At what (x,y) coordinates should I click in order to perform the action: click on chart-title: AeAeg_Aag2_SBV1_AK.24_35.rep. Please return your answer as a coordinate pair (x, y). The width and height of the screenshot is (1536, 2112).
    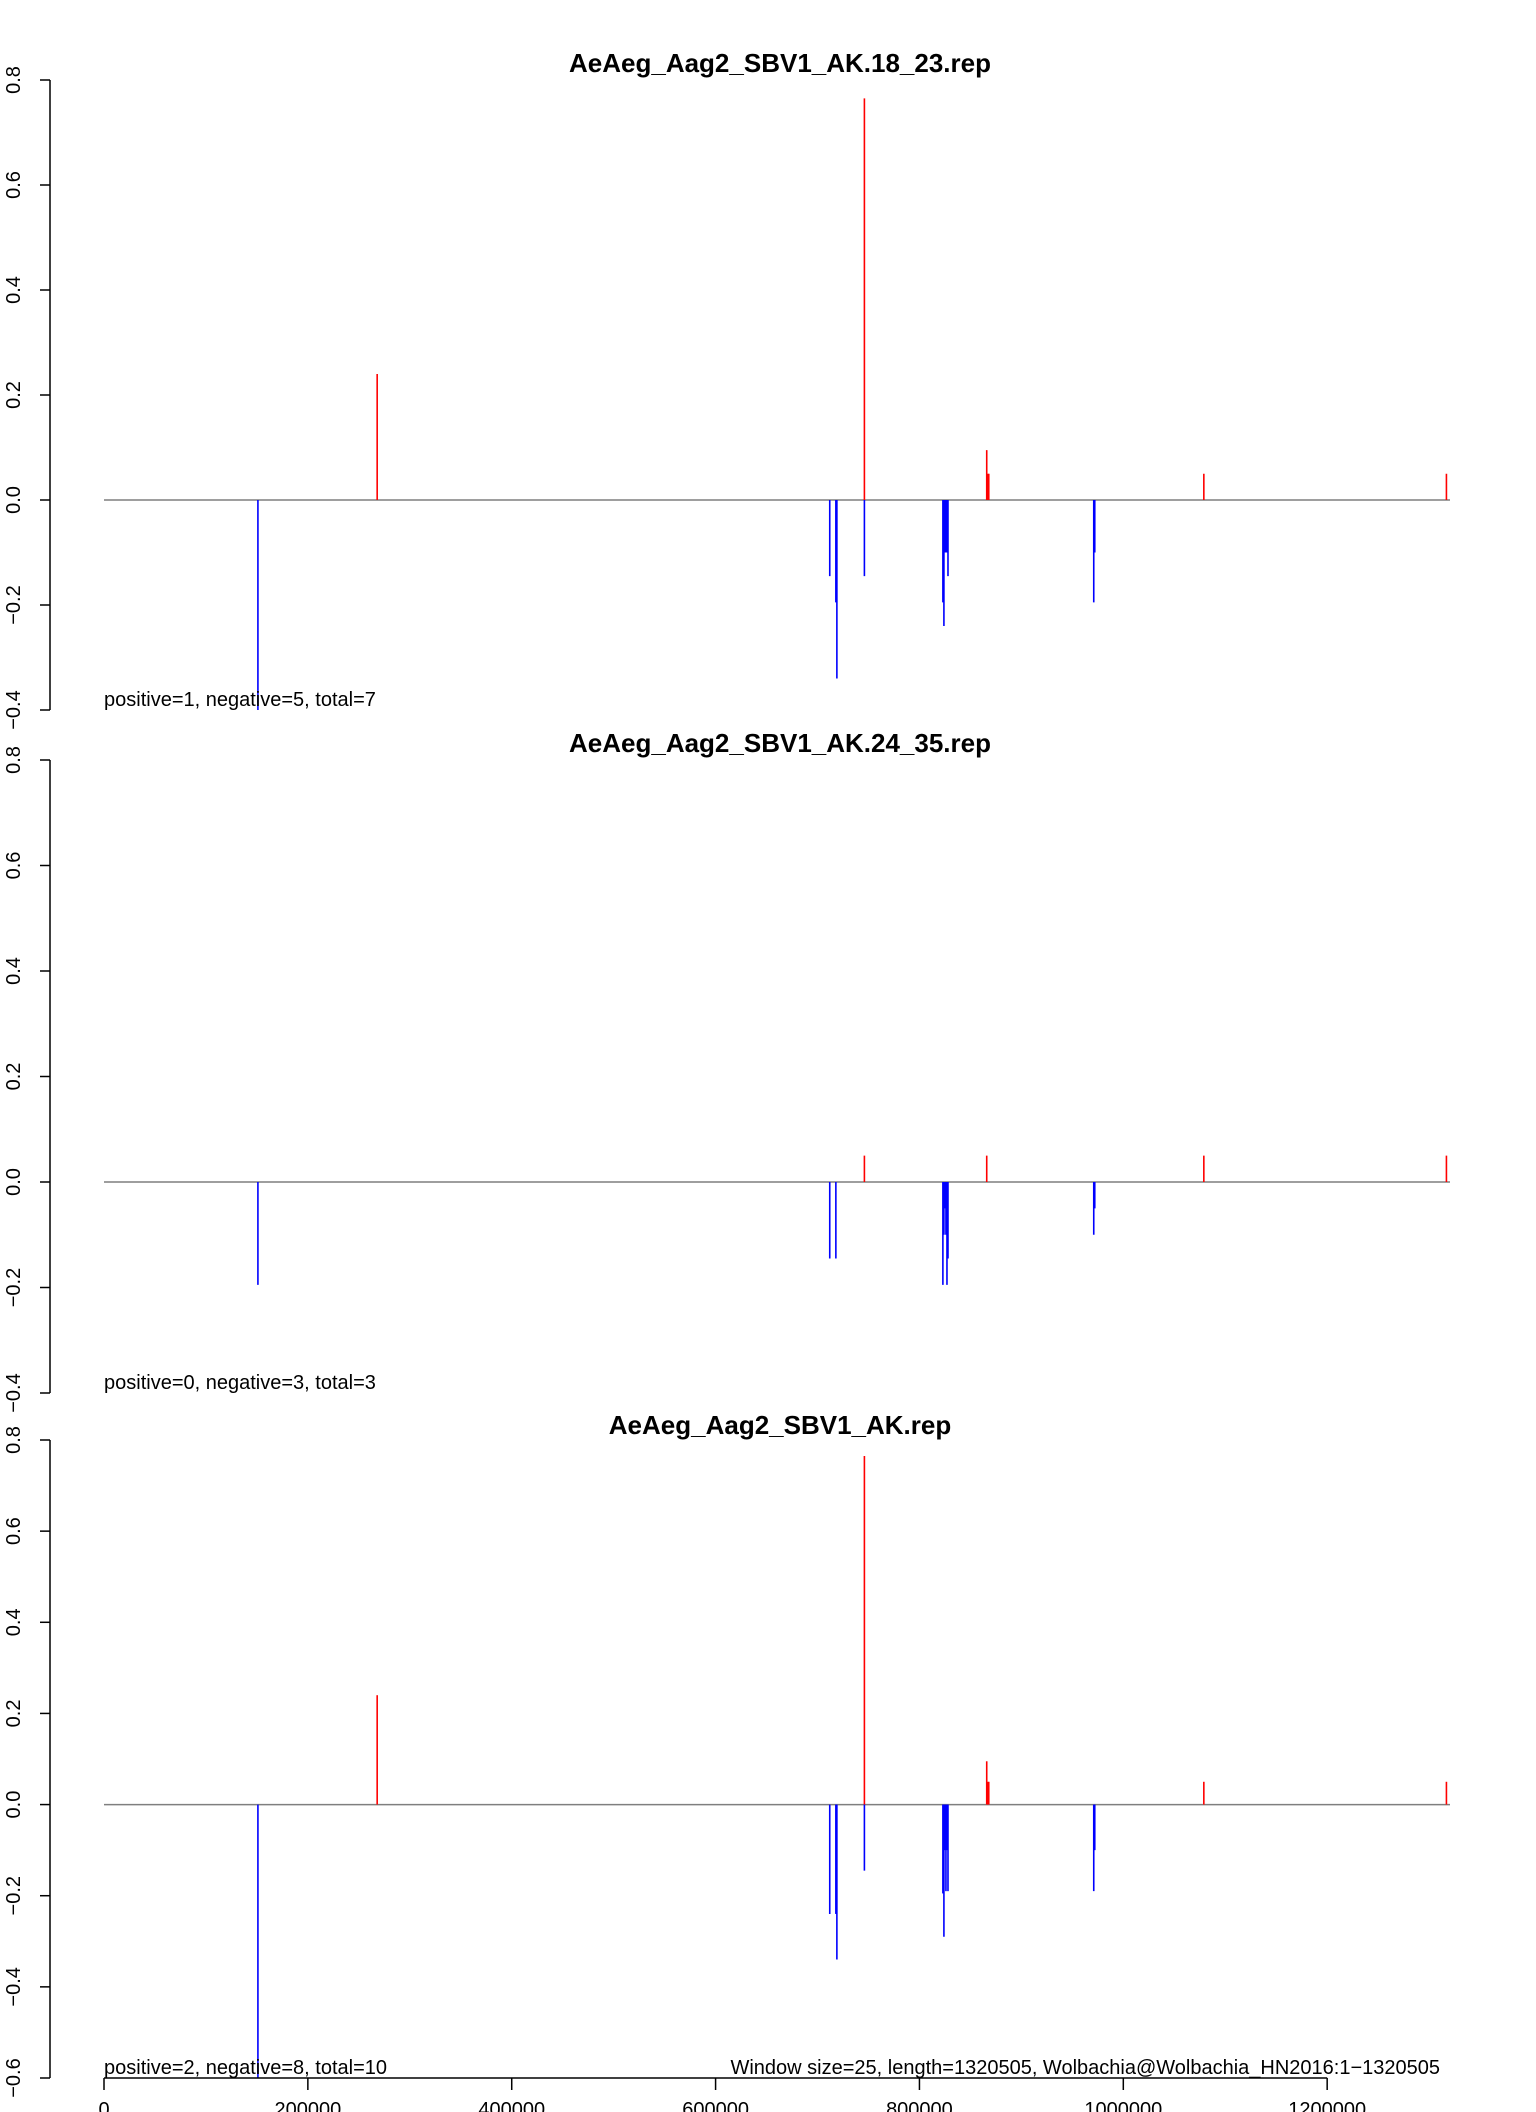
    Looking at the image, I should click on (780, 743).